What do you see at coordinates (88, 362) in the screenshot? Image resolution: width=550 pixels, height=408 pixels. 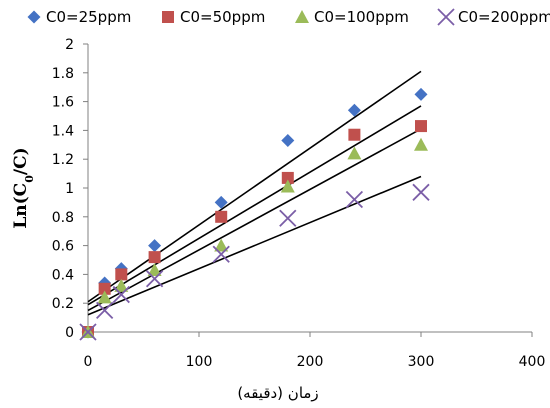 I see `x-tick-label: 0` at bounding box center [88, 362].